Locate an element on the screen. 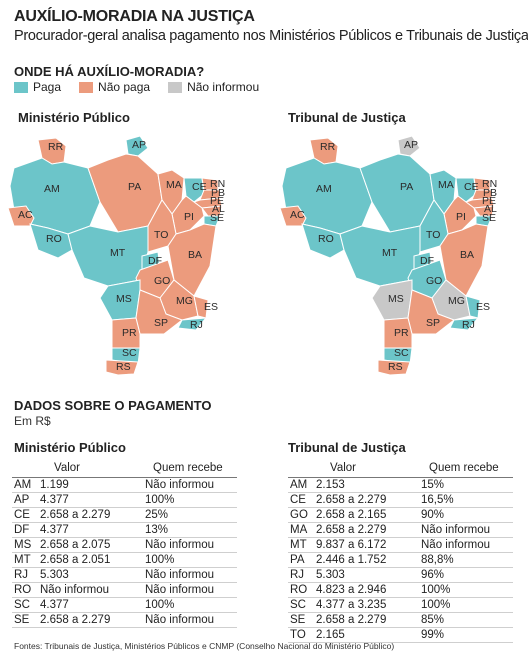 Image resolution: width=528 pixels, height=656 pixels. tj-label-rr: RR is located at coordinates (328, 147).